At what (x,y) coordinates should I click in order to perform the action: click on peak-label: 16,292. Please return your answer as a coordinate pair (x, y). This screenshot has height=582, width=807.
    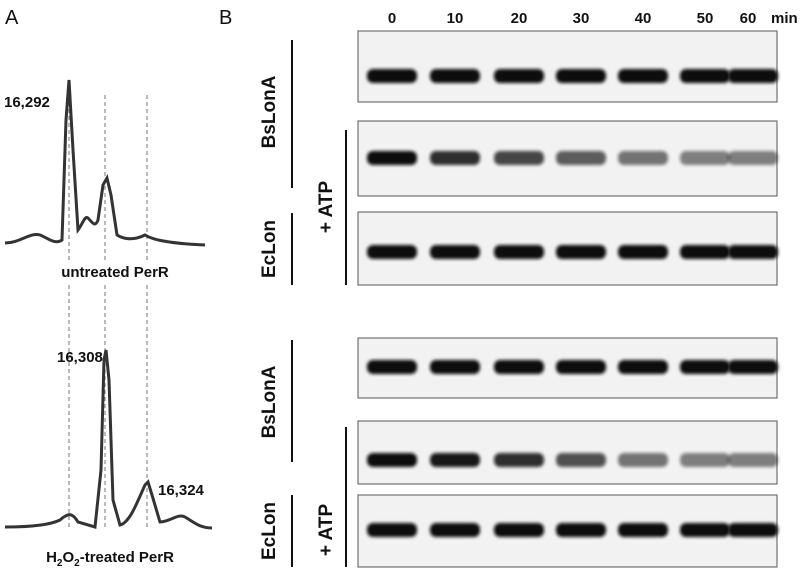
    Looking at the image, I should click on (27, 102).